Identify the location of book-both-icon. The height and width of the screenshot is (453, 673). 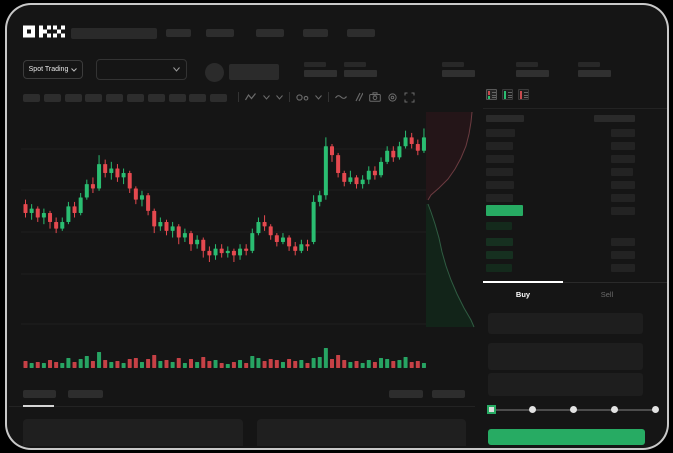
(491, 94).